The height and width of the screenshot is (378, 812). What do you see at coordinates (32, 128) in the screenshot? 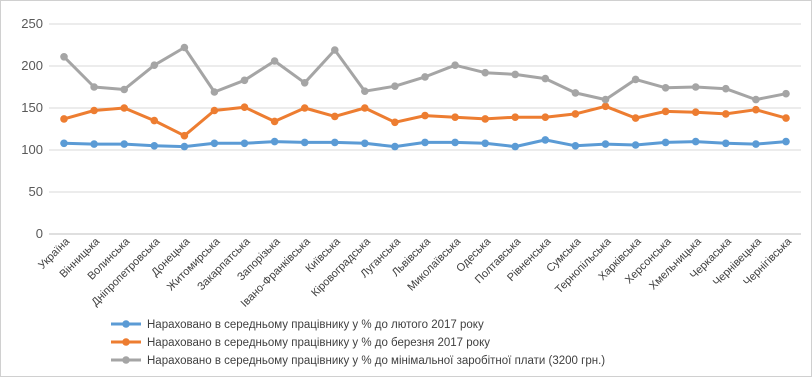
I see `y-axis-ticks: 0 50 100 150 200 250` at bounding box center [32, 128].